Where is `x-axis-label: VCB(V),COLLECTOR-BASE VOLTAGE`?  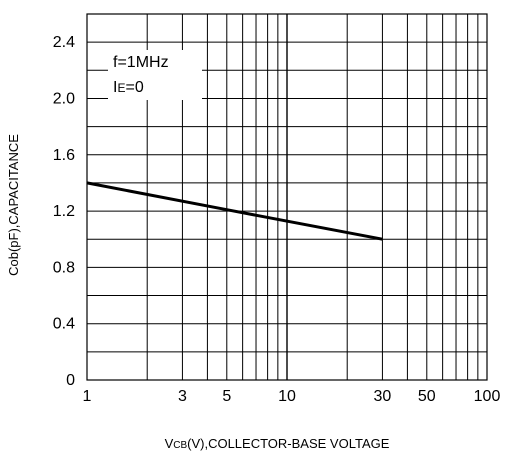
x-axis-label: VCB(V),COLLECTOR-BASE VOLTAGE is located at coordinates (277, 443).